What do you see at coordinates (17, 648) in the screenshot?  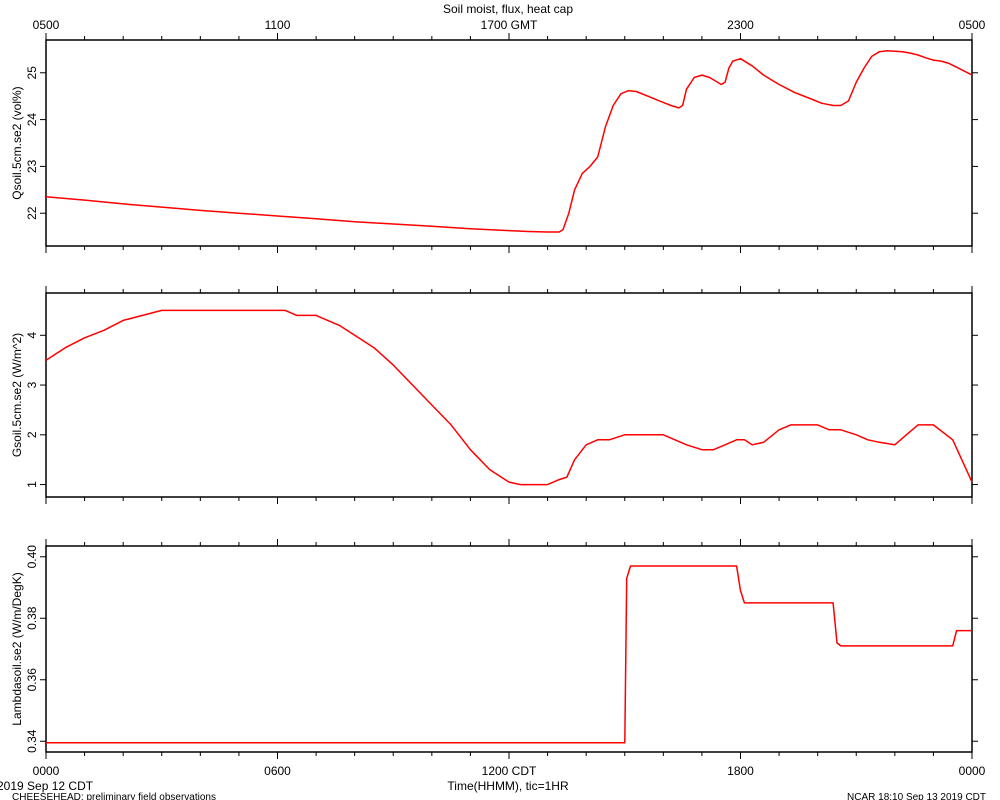 I see `y-axis-label: Lambdasoil.se2 (W/m/DegK)` at bounding box center [17, 648].